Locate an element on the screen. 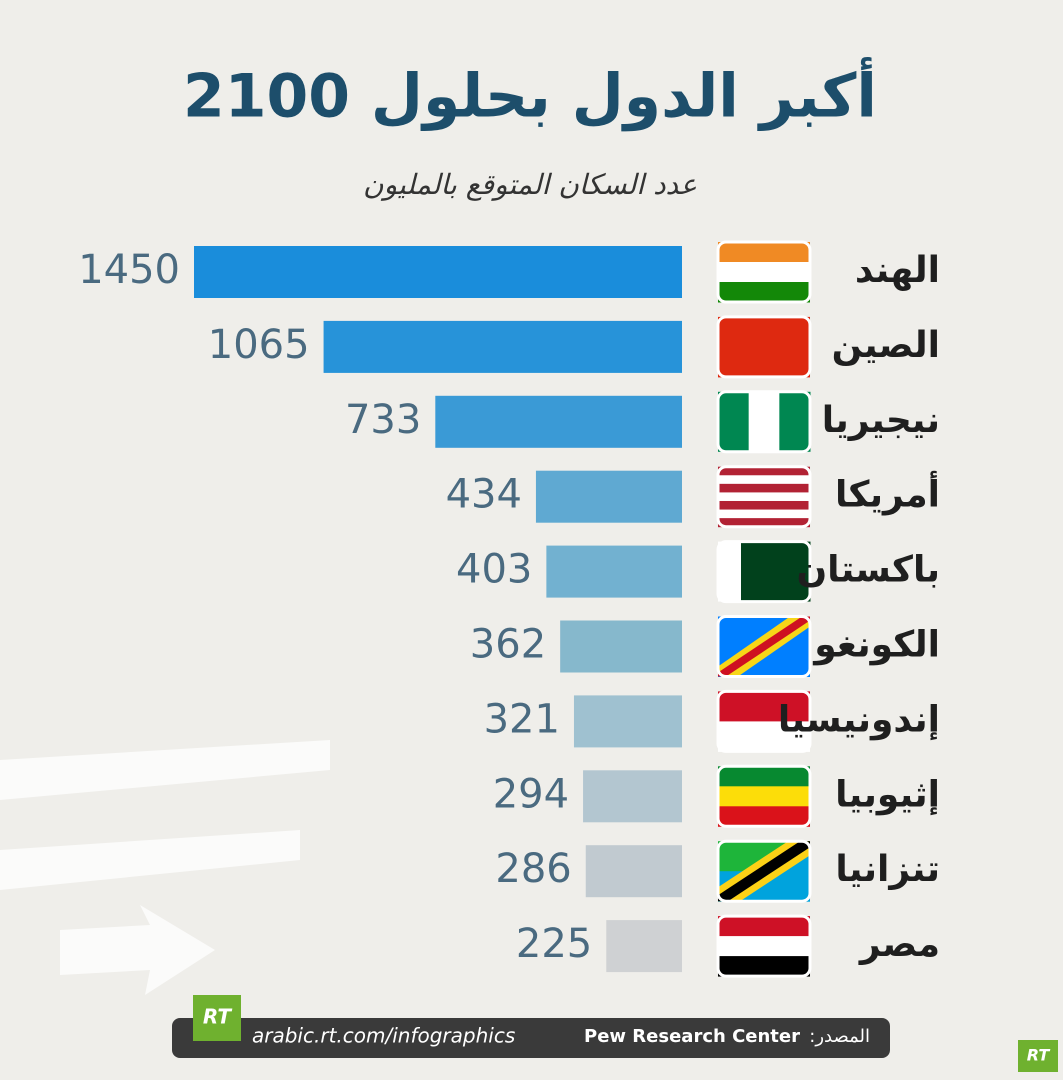 The height and width of the screenshot is (1080, 1063). value-label: 225 is located at coordinates (554, 944).